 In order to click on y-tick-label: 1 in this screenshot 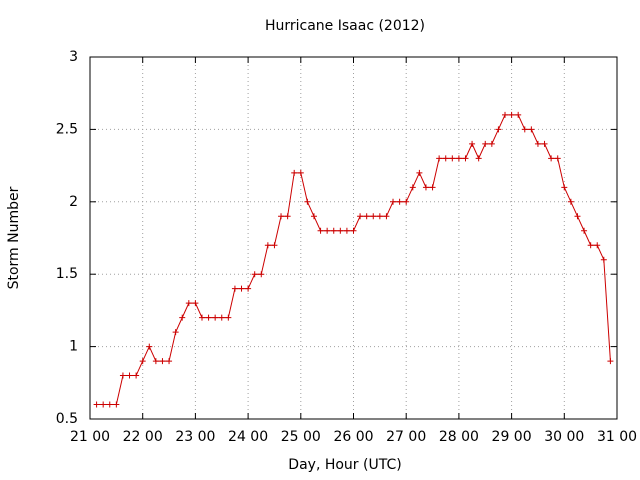, I will do `click(73, 347)`.